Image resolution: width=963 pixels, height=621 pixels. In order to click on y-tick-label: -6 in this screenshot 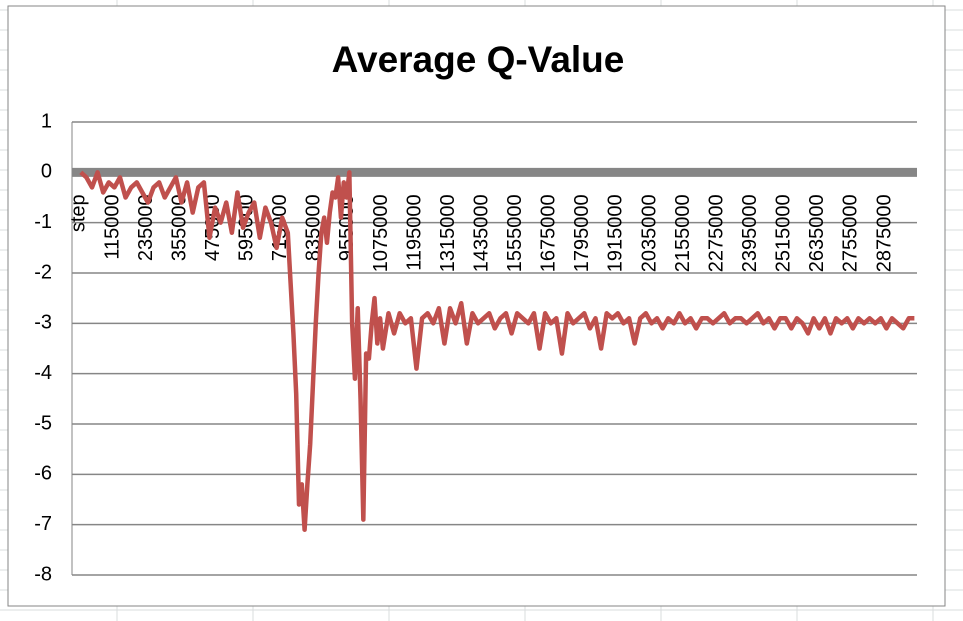, I will do `click(43, 474)`.